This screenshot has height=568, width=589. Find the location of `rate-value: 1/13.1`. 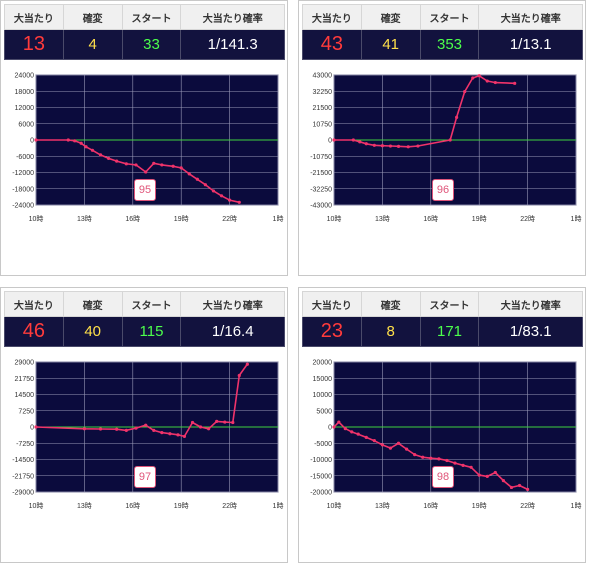

rate-value: 1/13.1 is located at coordinates (530, 44).